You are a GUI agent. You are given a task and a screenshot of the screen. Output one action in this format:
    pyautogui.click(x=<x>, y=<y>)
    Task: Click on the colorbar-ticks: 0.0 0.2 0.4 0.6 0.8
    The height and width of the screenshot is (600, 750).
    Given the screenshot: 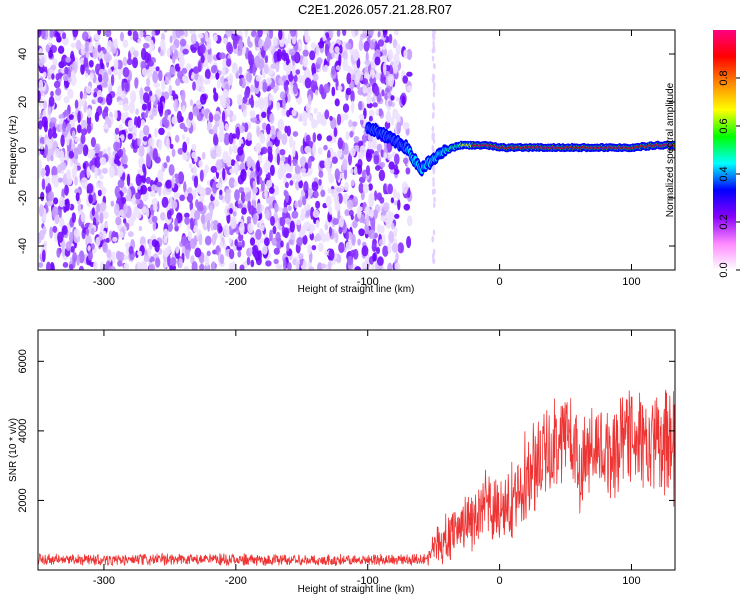 What is the action you would take?
    pyautogui.click(x=729, y=174)
    